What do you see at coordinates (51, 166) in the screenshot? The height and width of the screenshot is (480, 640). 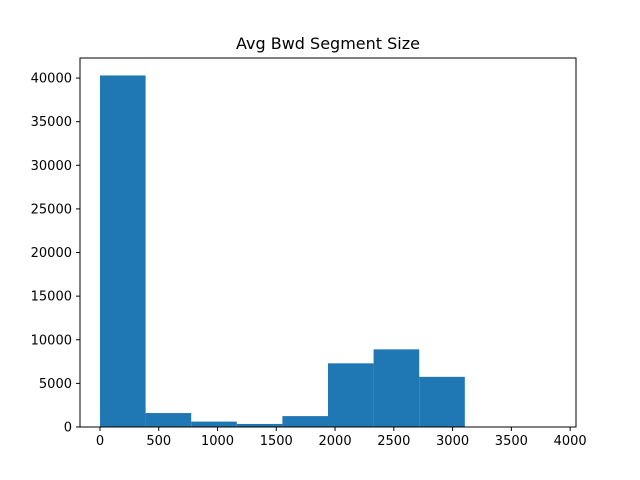 I see `y-tick-label: 30000` at bounding box center [51, 166].